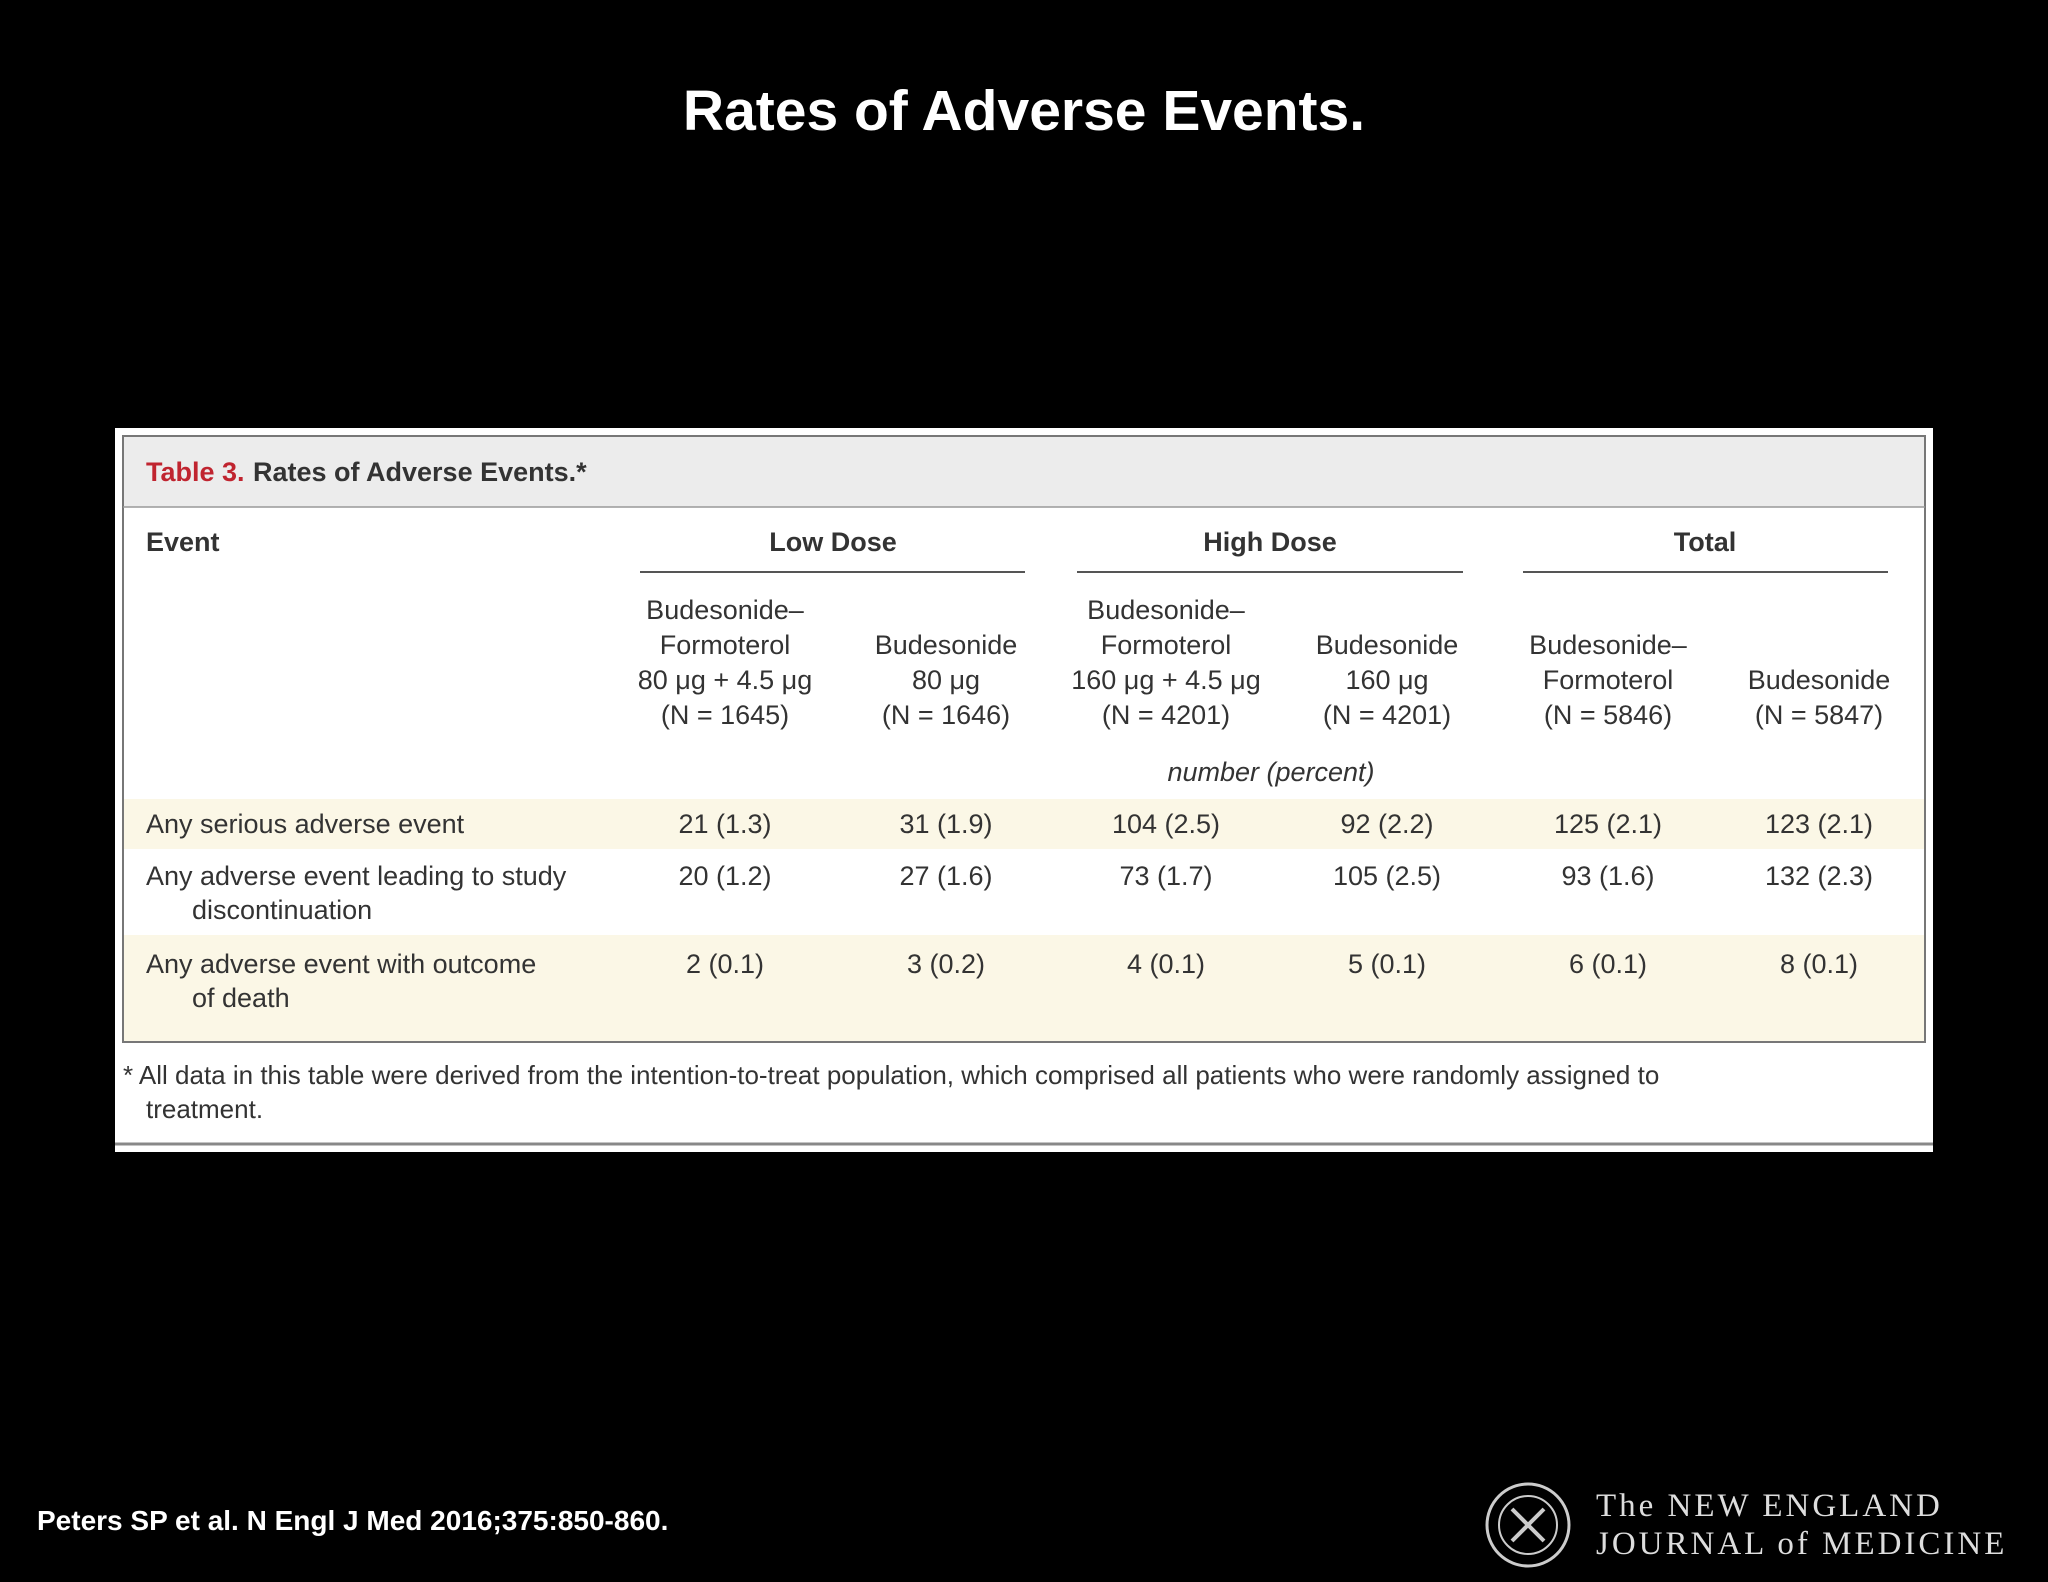 The height and width of the screenshot is (1582, 2048). Describe the element at coordinates (725, 680) in the screenshot. I see `column-header: 80 μg + 4.5 μg` at that location.